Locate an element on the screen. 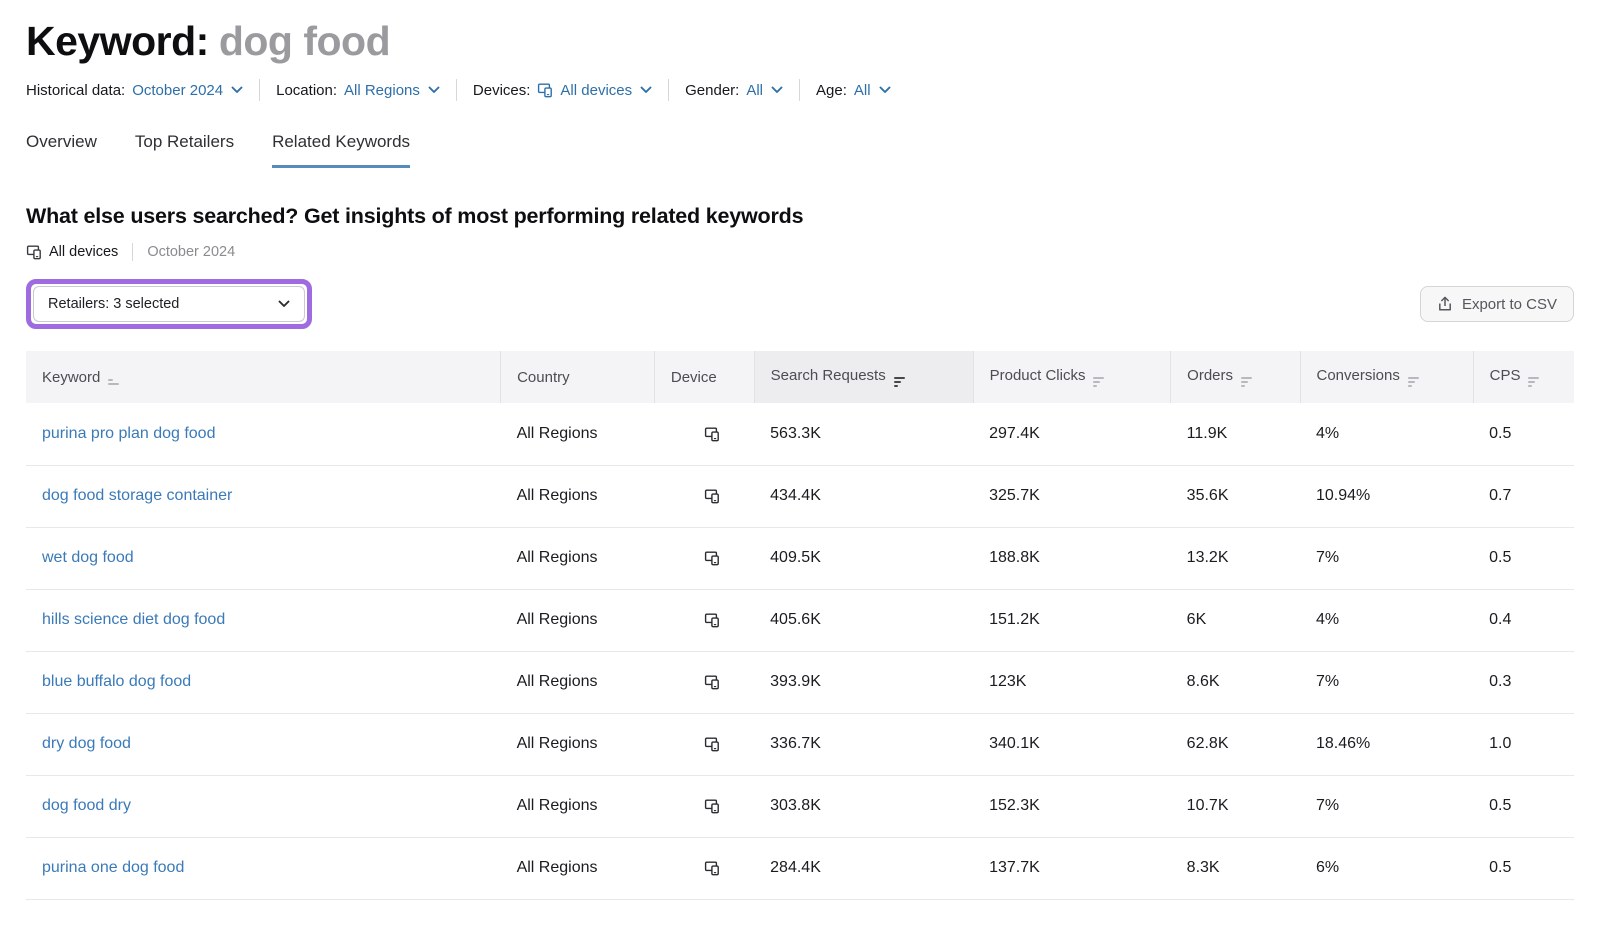 The height and width of the screenshot is (939, 1600). filter-location: Location: All Regions is located at coordinates (358, 90).